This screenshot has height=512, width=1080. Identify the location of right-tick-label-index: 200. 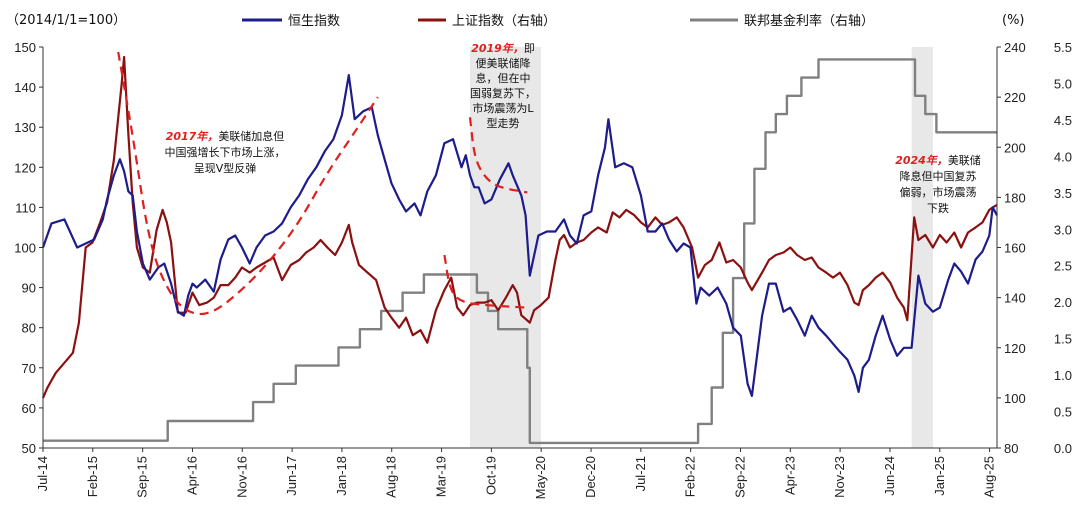
(1015, 147).